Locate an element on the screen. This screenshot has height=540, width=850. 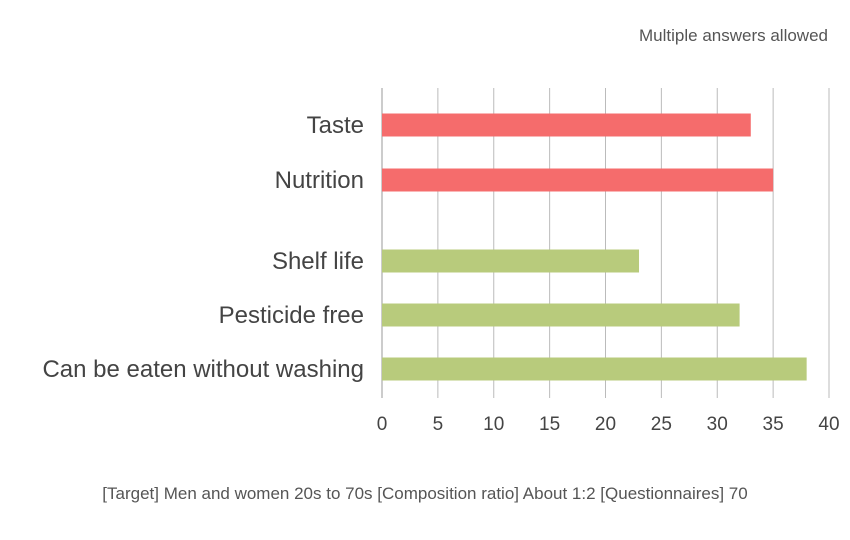
x-tick-label: 30 is located at coordinates (717, 424).